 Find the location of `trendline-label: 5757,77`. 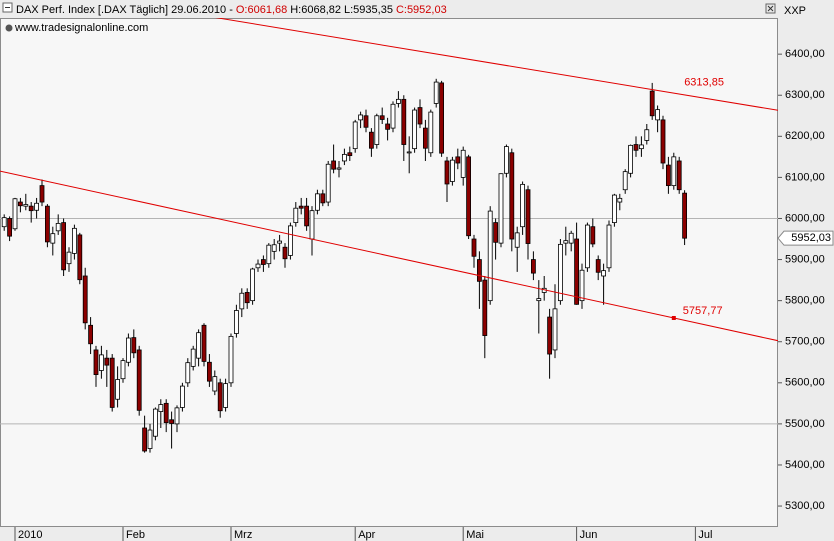

trendline-label: 5757,77 is located at coordinates (703, 311).